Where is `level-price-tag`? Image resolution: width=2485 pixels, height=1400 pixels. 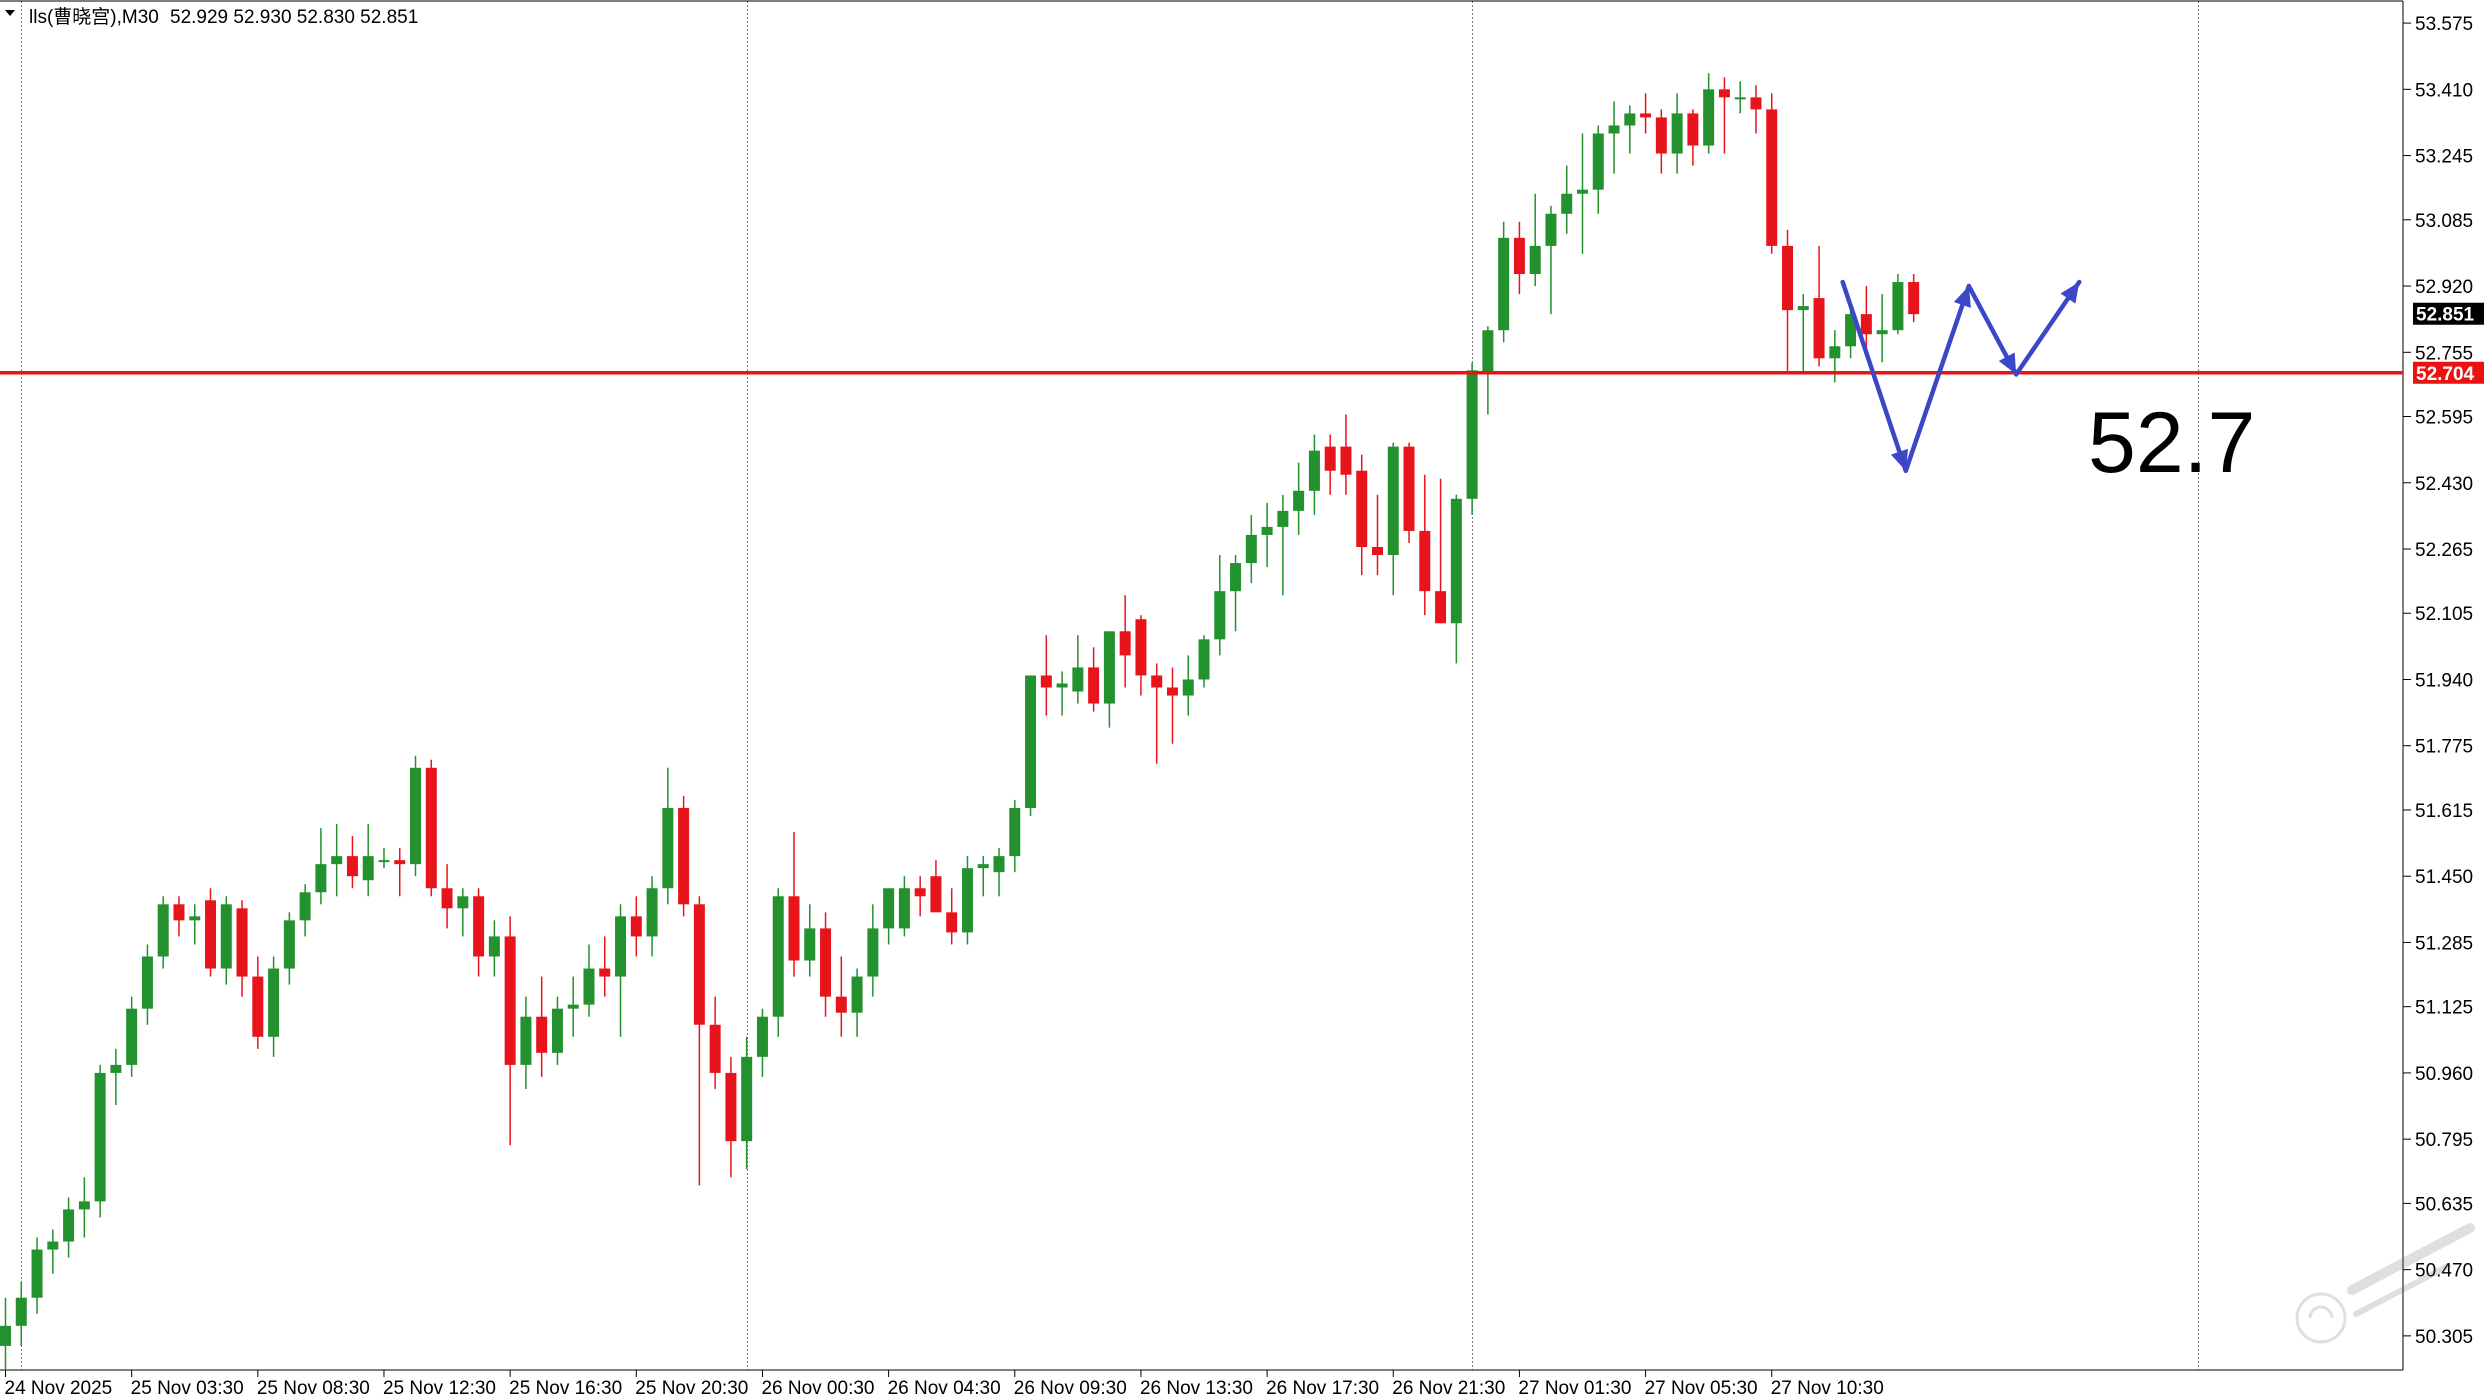 level-price-tag is located at coordinates (2448, 372).